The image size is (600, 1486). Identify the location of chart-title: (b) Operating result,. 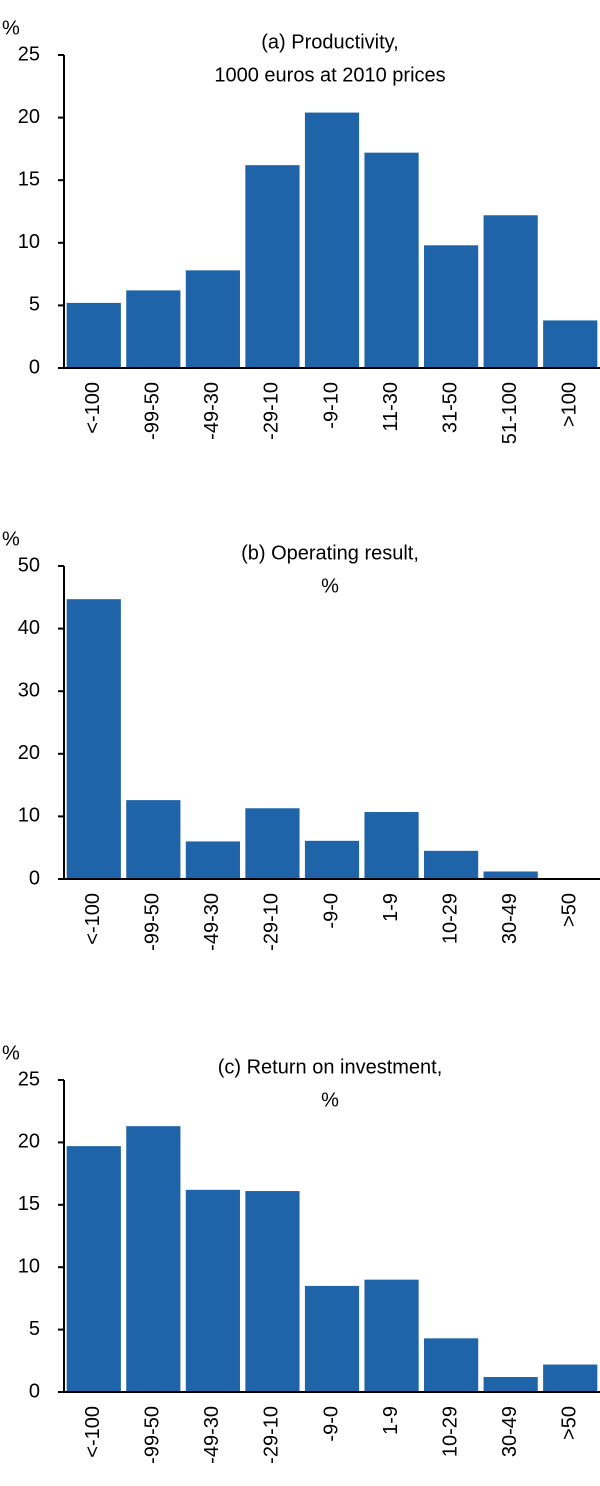
(330, 553).